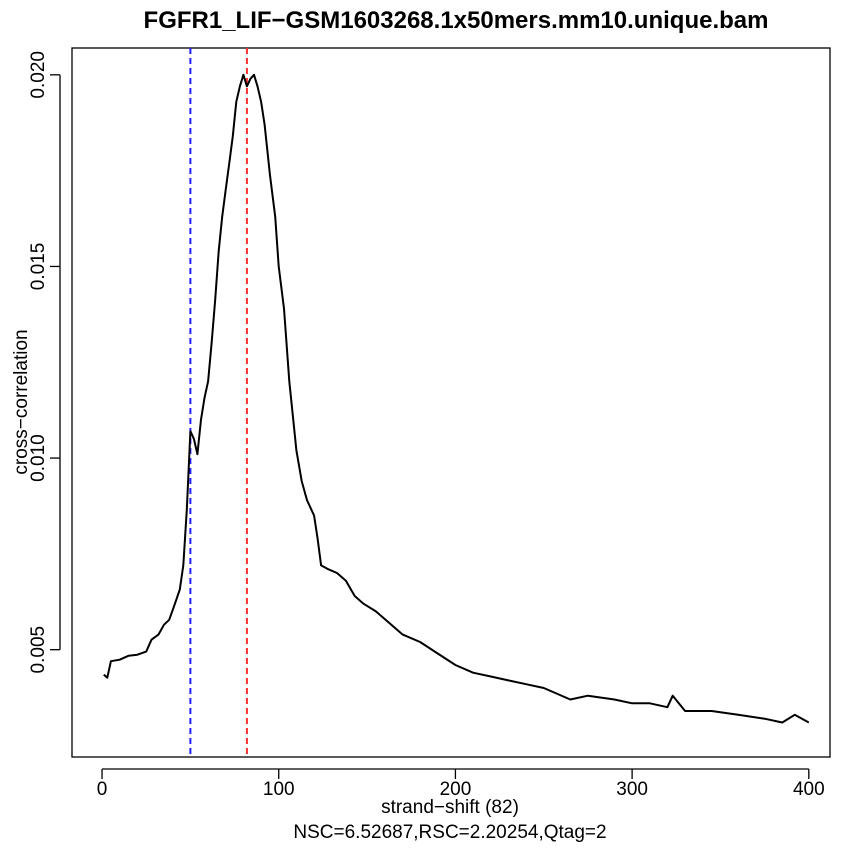  What do you see at coordinates (38, 458) in the screenshot?
I see `y-tick-label: 0.010` at bounding box center [38, 458].